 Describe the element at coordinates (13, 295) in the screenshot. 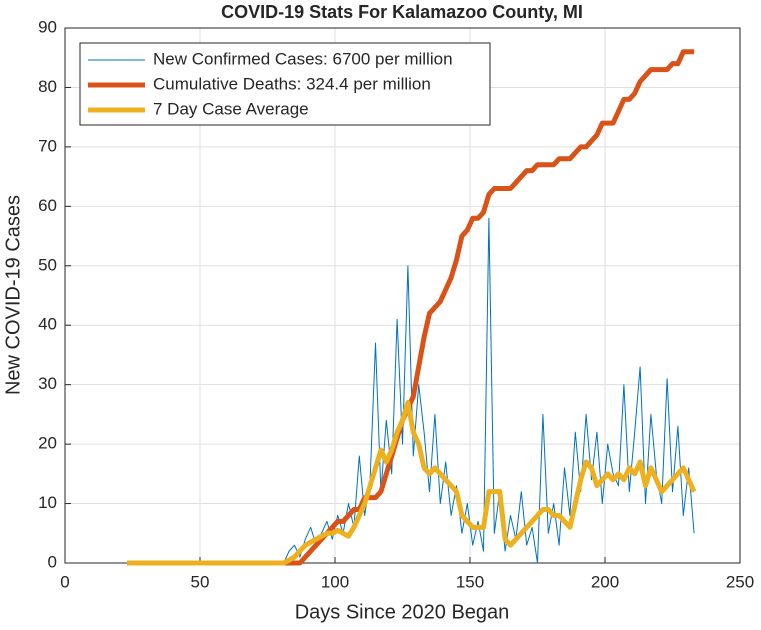

I see `y-axis-label: New COVID-19 Cases` at that location.